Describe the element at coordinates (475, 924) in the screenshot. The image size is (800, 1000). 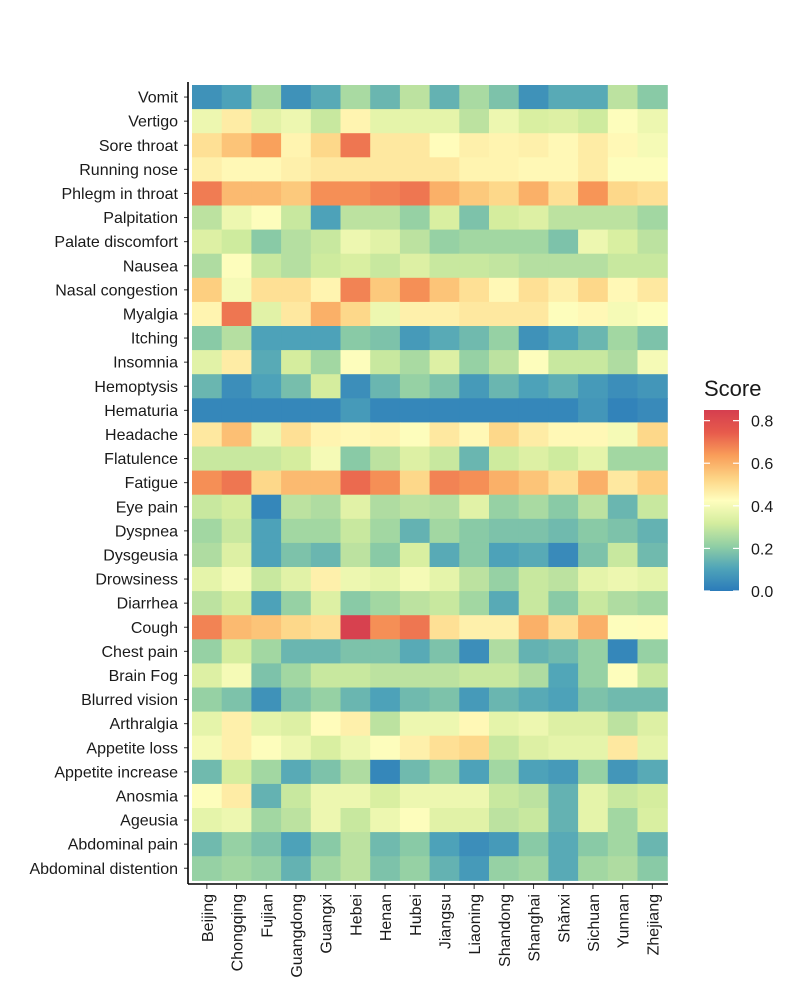
I see `x-axis-label: Liaoning` at that location.